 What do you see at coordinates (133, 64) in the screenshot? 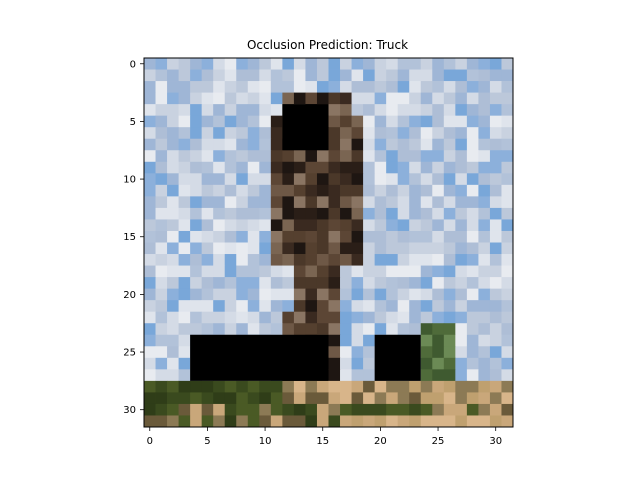
I see `y-tick-label: 0` at bounding box center [133, 64].